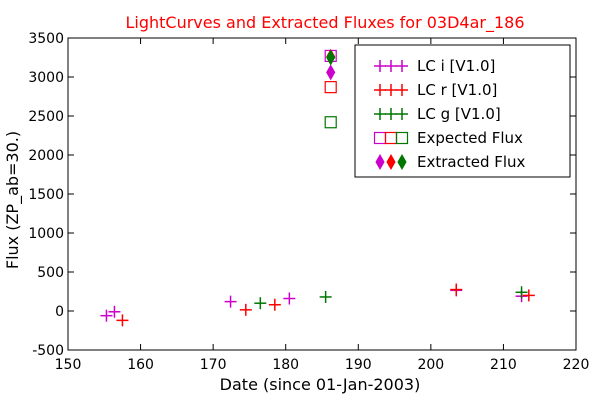 This screenshot has height=400, width=600. What do you see at coordinates (46, 39) in the screenshot?
I see `y-tick-label: 3500` at bounding box center [46, 39].